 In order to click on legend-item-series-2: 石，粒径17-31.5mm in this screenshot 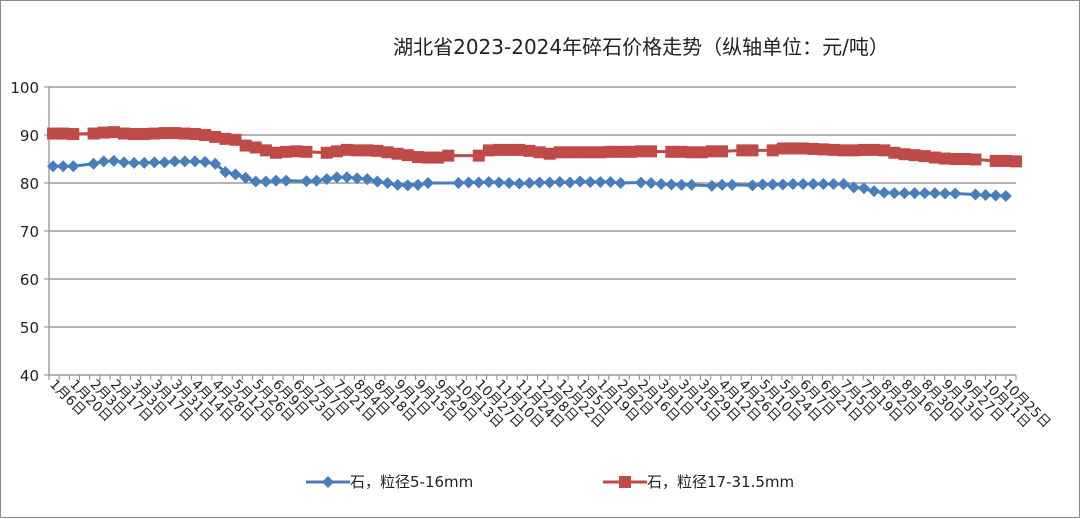, I will do `click(698, 481)`.